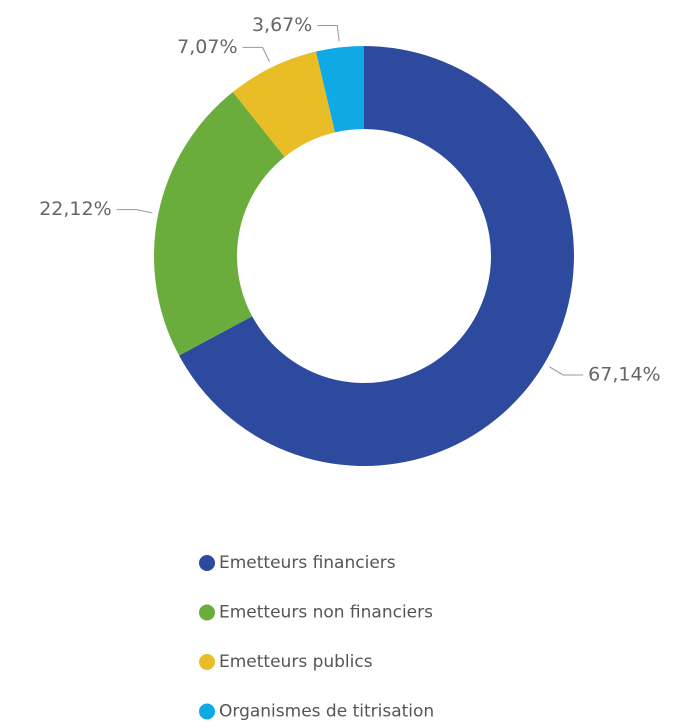 This screenshot has width=686, height=728. Describe the element at coordinates (326, 613) in the screenshot. I see `legend-label: Emetteurs non financiers` at that location.